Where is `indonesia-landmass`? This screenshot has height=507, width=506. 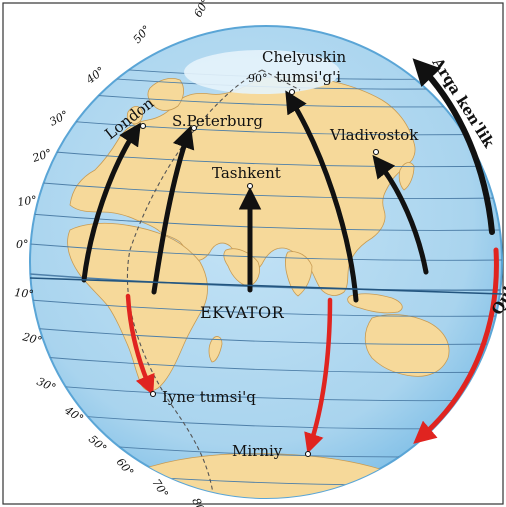
indonesia-landmass is located at coordinates (375, 303).